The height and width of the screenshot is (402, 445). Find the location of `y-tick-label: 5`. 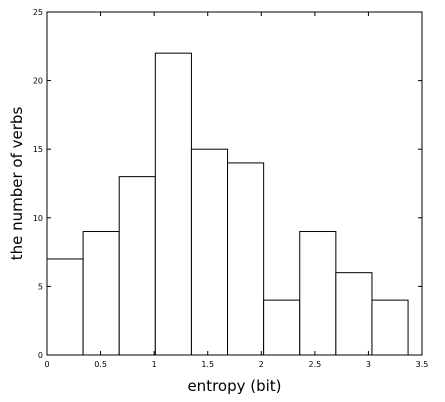

y-tick-label: 5 is located at coordinates (40, 286).